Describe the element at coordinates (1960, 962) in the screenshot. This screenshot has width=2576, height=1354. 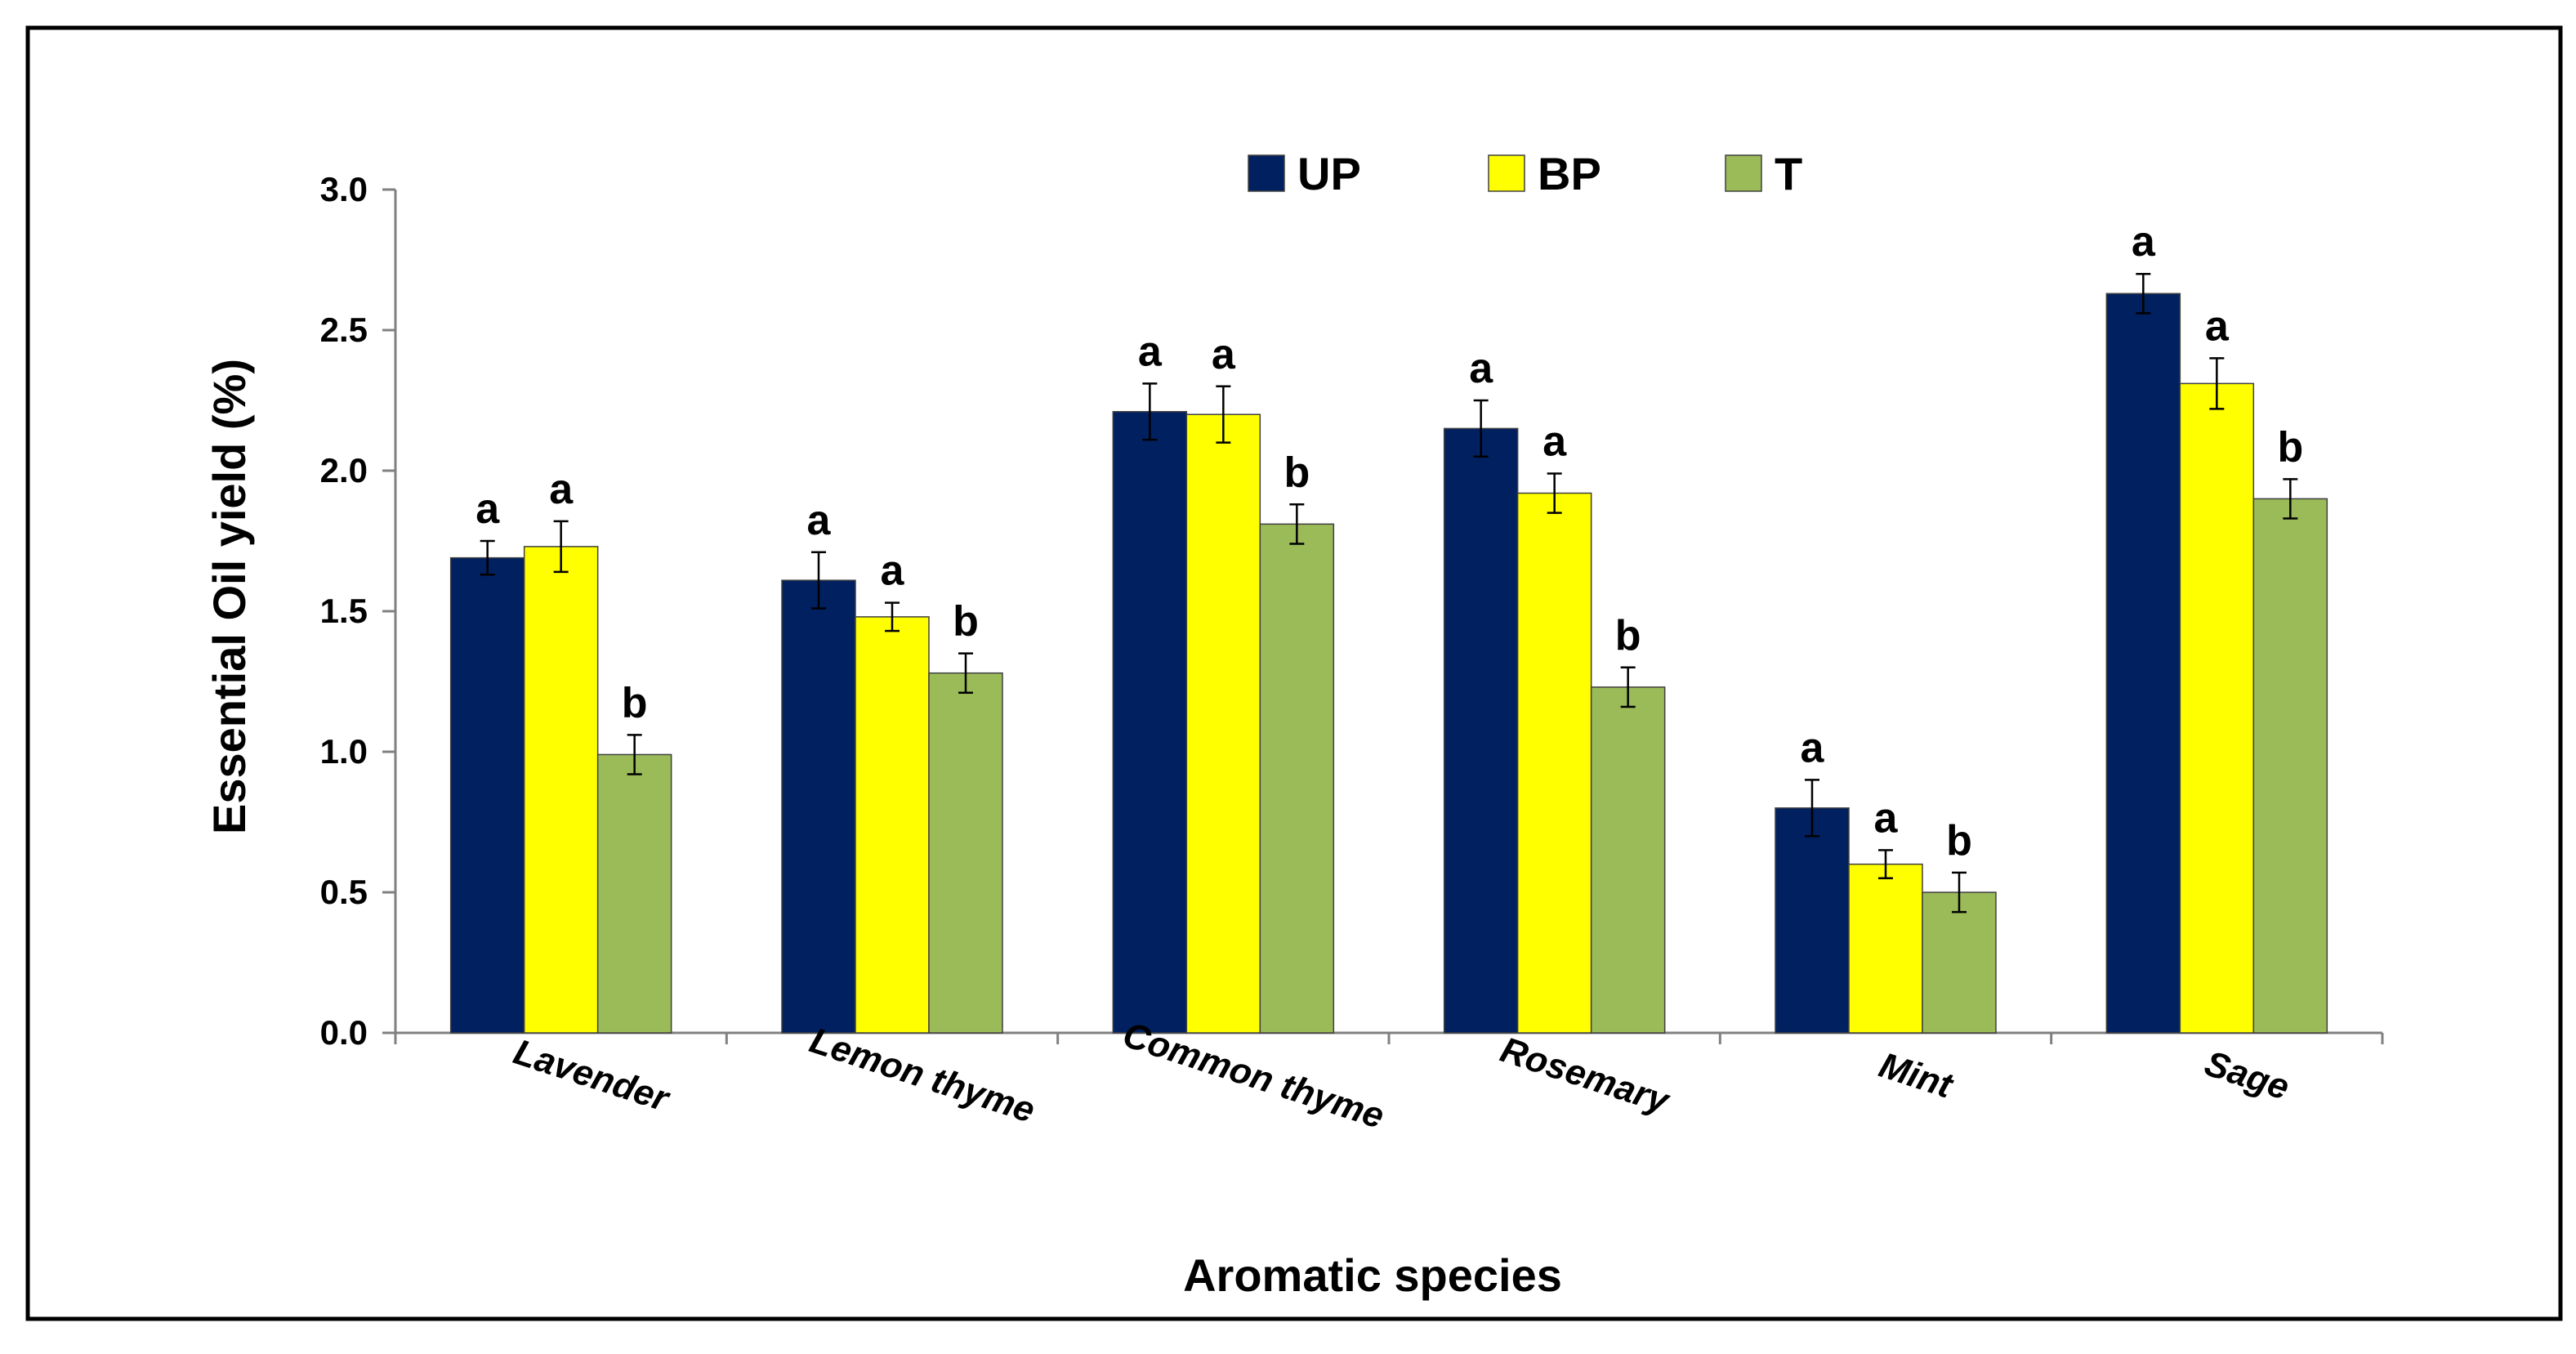
I see `bar-T-mint` at that location.